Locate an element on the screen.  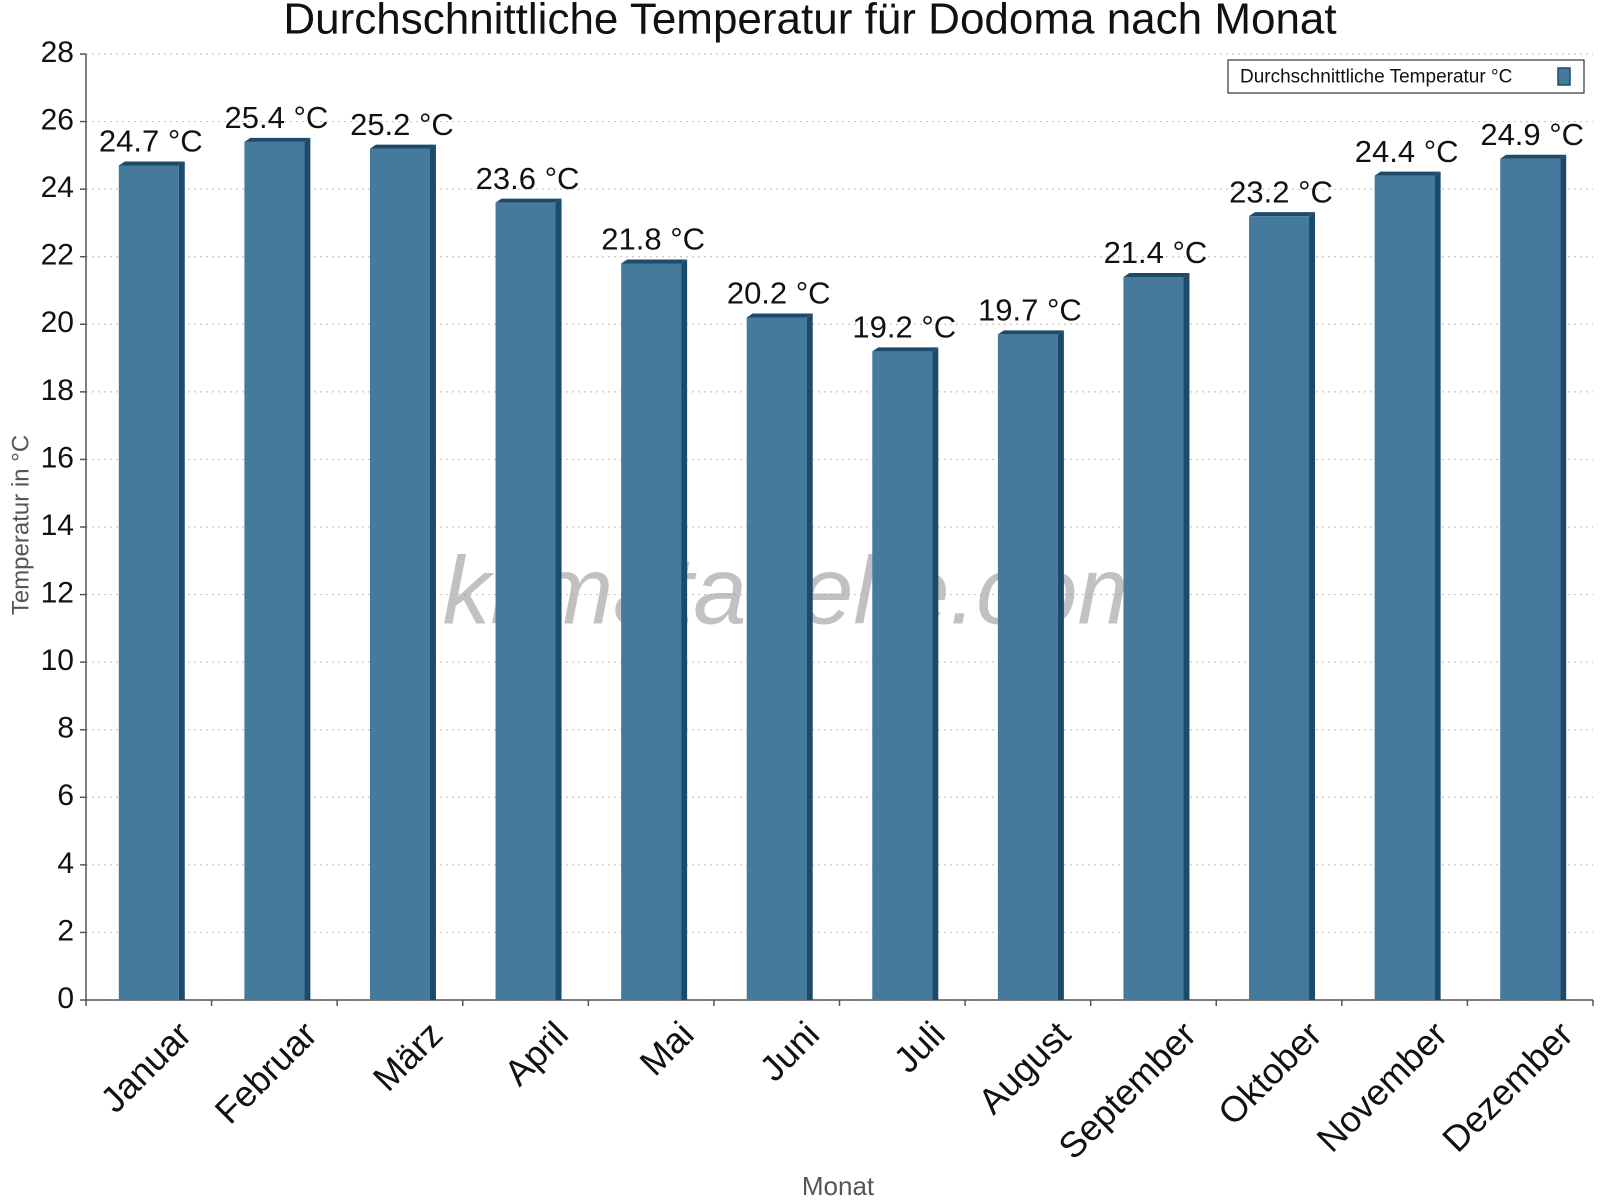
data-label: 21.4 °C is located at coordinates (1156, 252).